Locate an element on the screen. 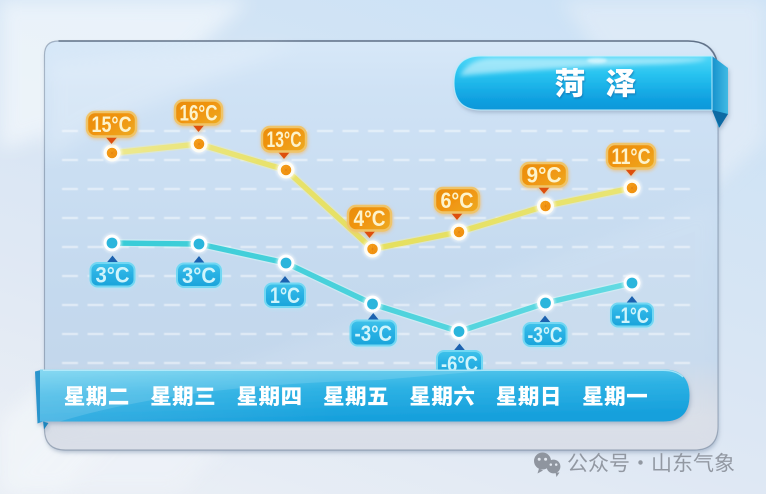 The image size is (766, 494). svg-text: 15°C is located at coordinates (112, 124).